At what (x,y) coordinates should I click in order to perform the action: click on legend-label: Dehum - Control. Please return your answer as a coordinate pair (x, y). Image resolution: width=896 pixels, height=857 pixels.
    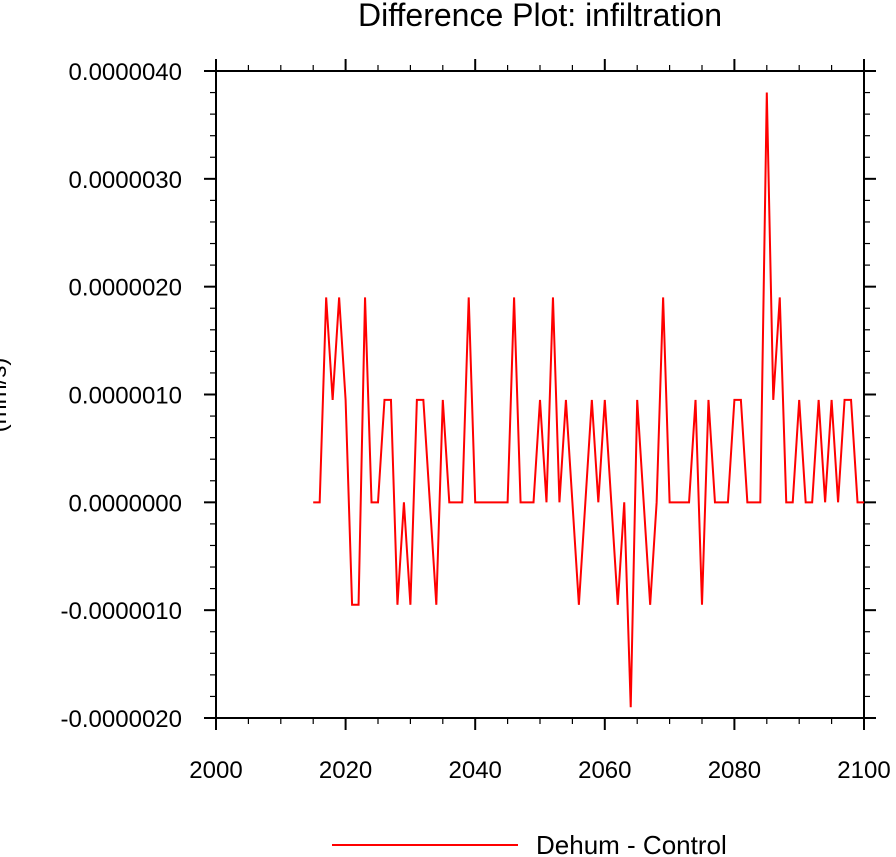
    Looking at the image, I should click on (631, 843).